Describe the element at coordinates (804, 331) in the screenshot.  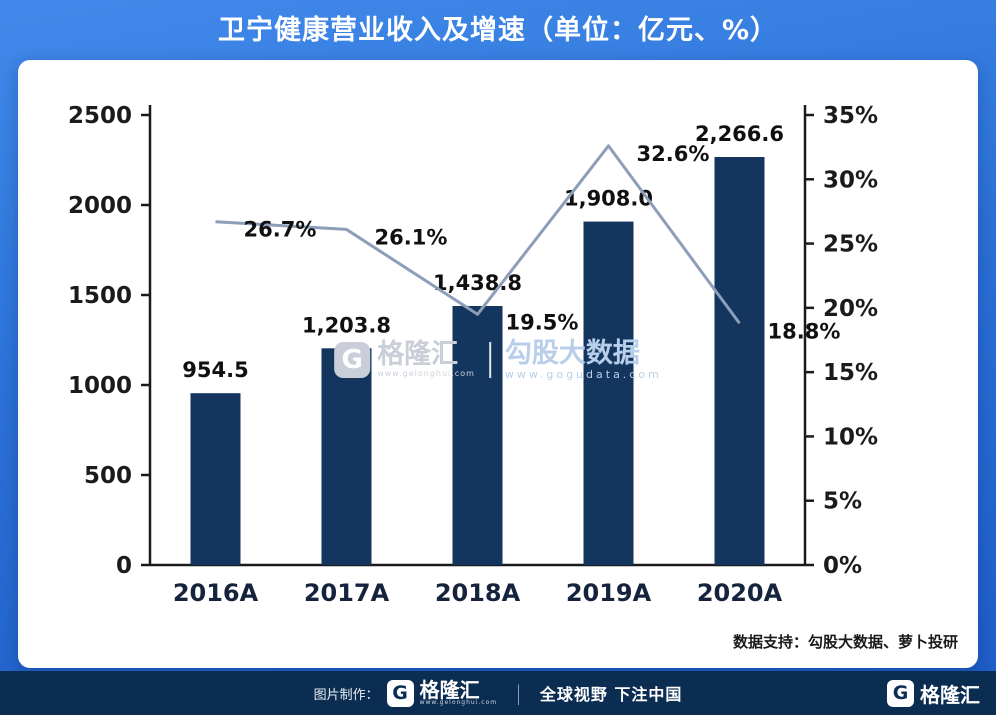
I see `line-value-label: 18.8%` at that location.